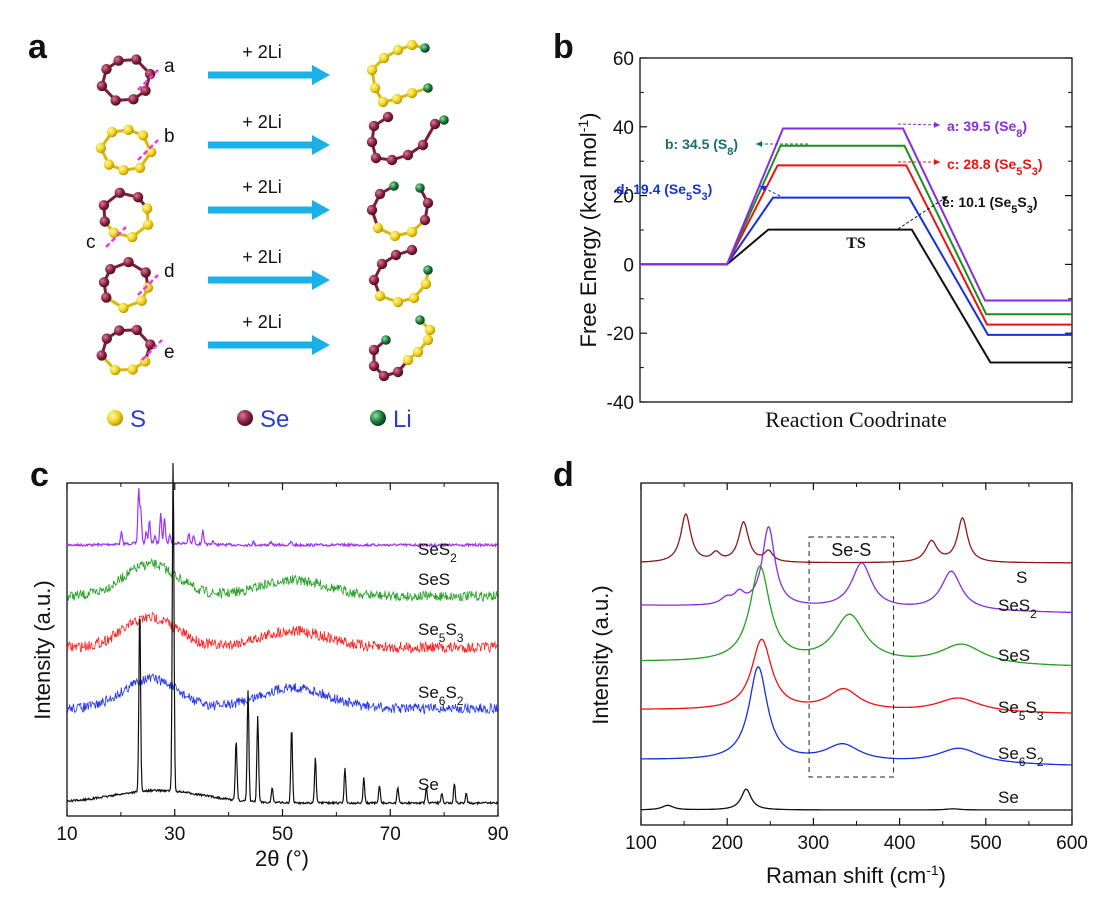  Describe the element at coordinates (1021, 756) in the screenshot. I see `raman-series-label: Se6S2` at that location.